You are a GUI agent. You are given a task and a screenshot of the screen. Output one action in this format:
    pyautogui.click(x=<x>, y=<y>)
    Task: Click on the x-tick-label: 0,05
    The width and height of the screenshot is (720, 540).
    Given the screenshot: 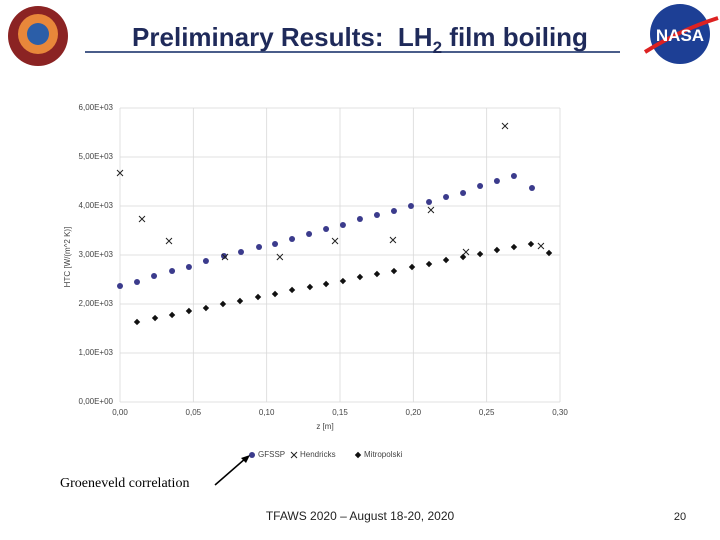 What is the action you would take?
    pyautogui.click(x=194, y=412)
    